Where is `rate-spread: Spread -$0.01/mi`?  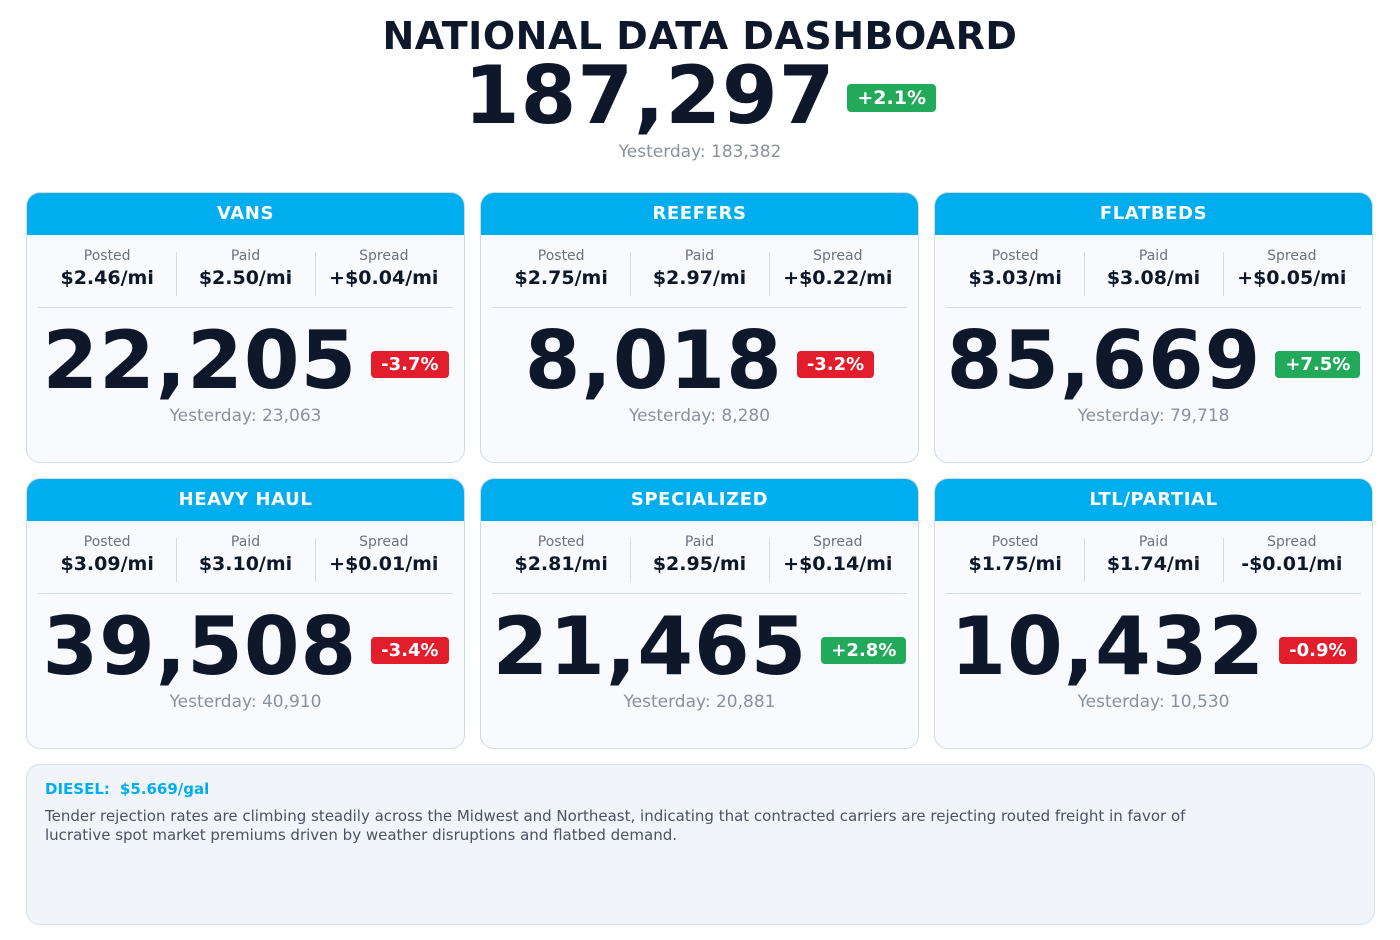
rate-spread: Spread -$0.01/mi is located at coordinates (1291, 558).